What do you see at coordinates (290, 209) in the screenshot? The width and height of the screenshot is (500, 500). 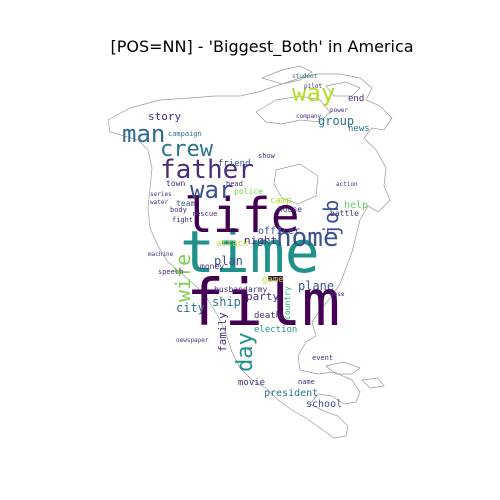 I see `word-house: house` at bounding box center [290, 209].